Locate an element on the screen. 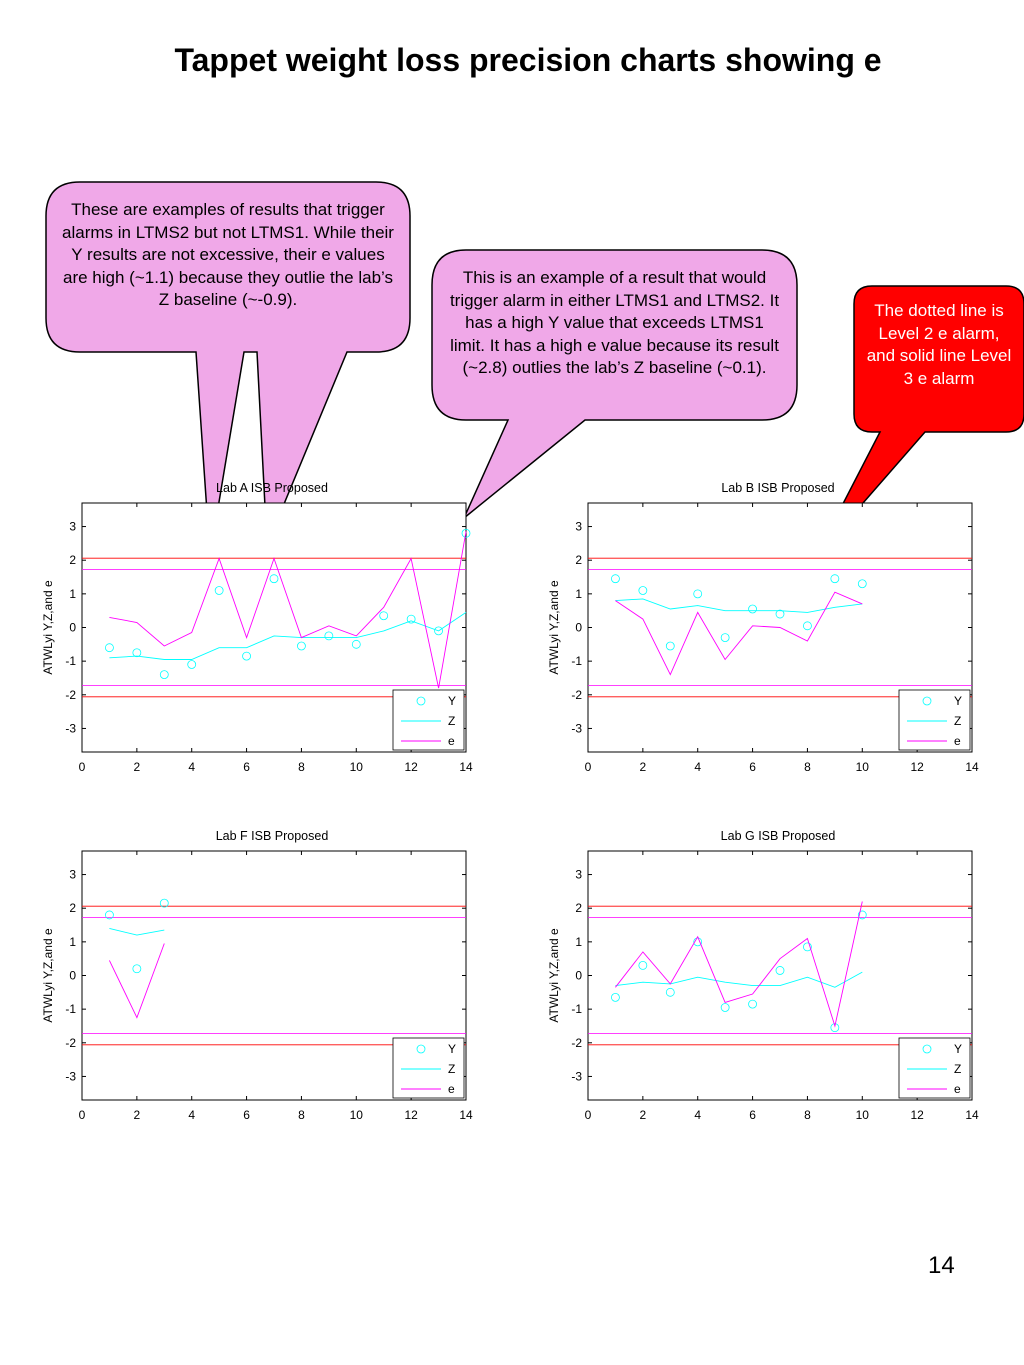  callout-3-shape is located at coordinates (919, 422).